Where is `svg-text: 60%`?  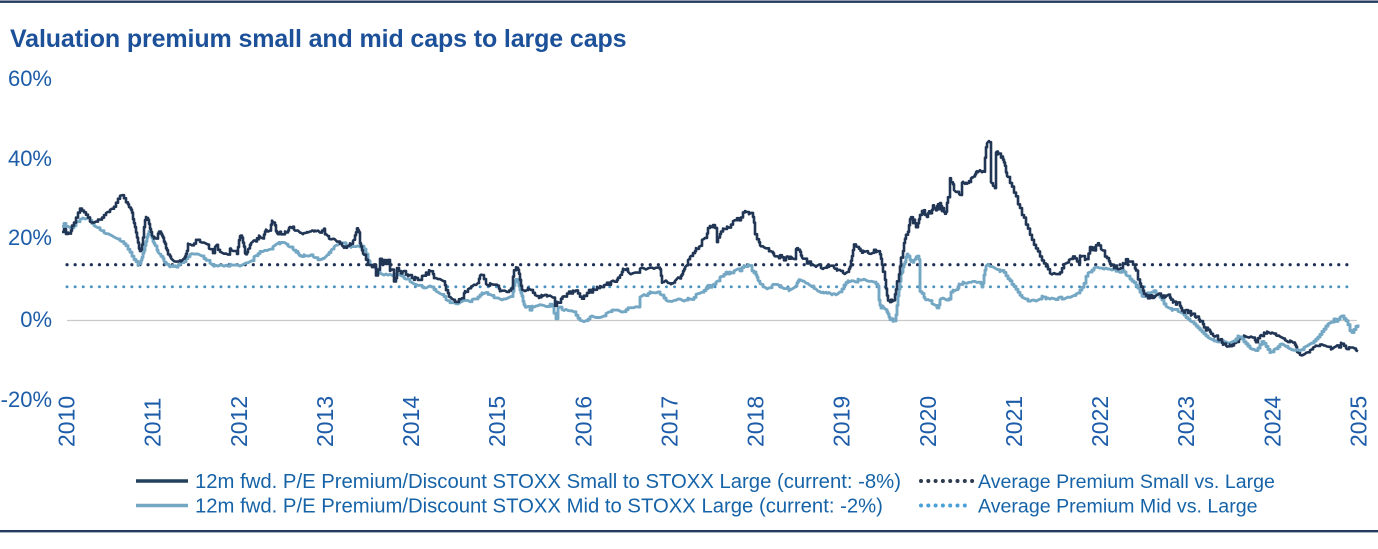 svg-text: 60% is located at coordinates (30, 78).